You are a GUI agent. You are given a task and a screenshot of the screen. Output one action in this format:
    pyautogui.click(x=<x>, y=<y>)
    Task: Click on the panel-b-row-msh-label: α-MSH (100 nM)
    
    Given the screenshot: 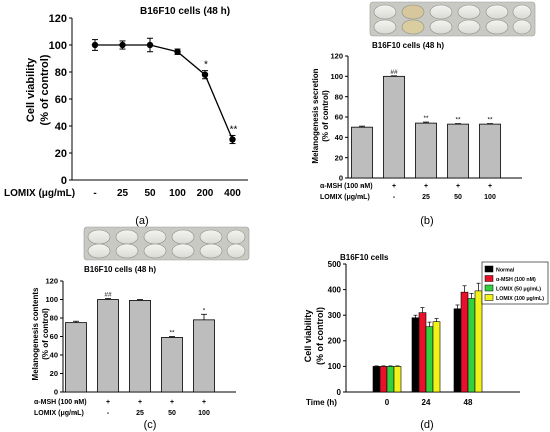 What is the action you would take?
    pyautogui.click(x=346, y=186)
    